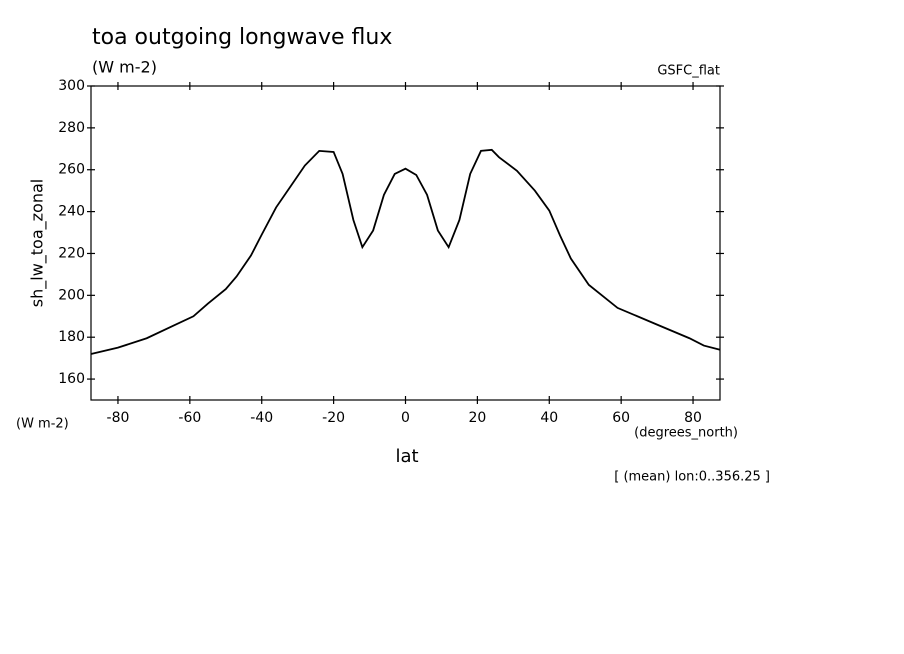 This screenshot has height=654, width=904. Describe the element at coordinates (71, 379) in the screenshot. I see `y-tick-label: 160` at that location.